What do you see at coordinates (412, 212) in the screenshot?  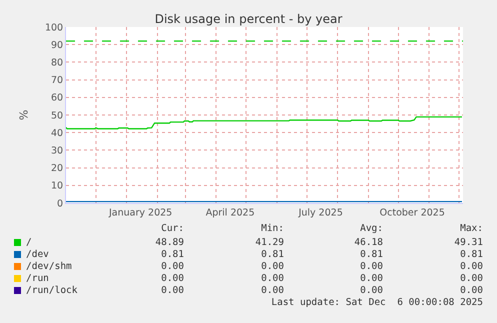 I see `x-tick-label: October 2025` at bounding box center [412, 212].